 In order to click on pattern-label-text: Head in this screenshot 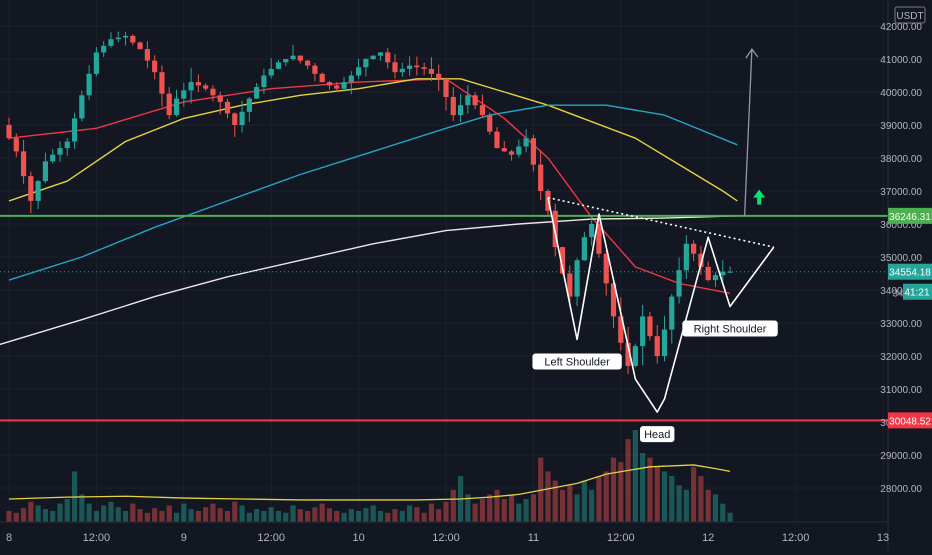, I will do `click(657, 435)`.